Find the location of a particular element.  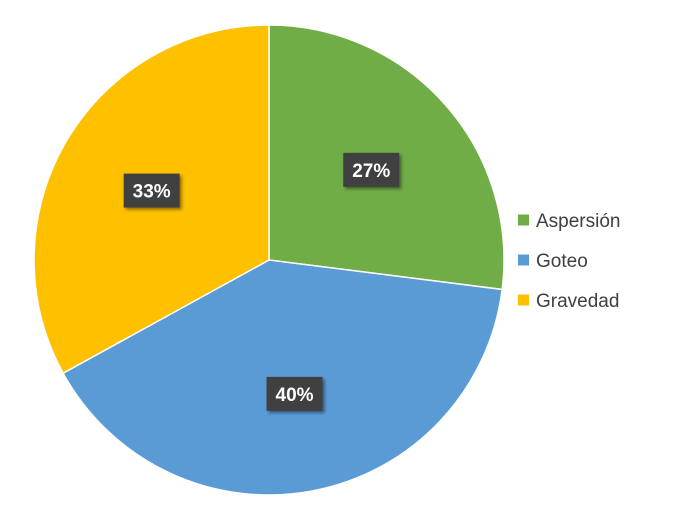

data-label-text: 40% is located at coordinates (295, 395).